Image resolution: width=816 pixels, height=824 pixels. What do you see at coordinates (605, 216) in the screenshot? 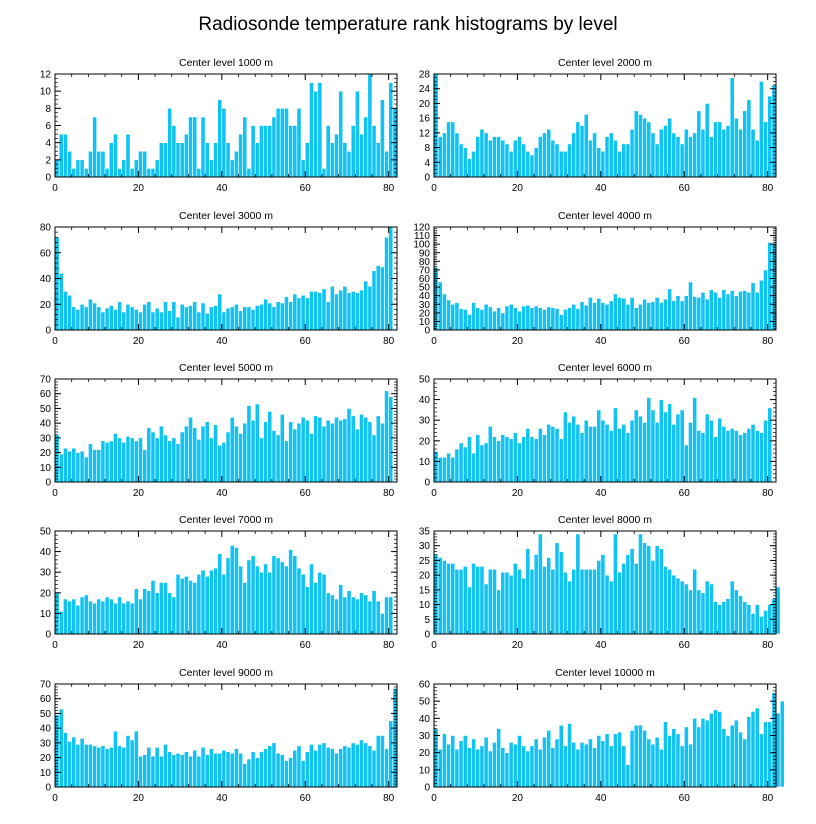
I see `panel-title: Center level 4000 m` at bounding box center [605, 216].